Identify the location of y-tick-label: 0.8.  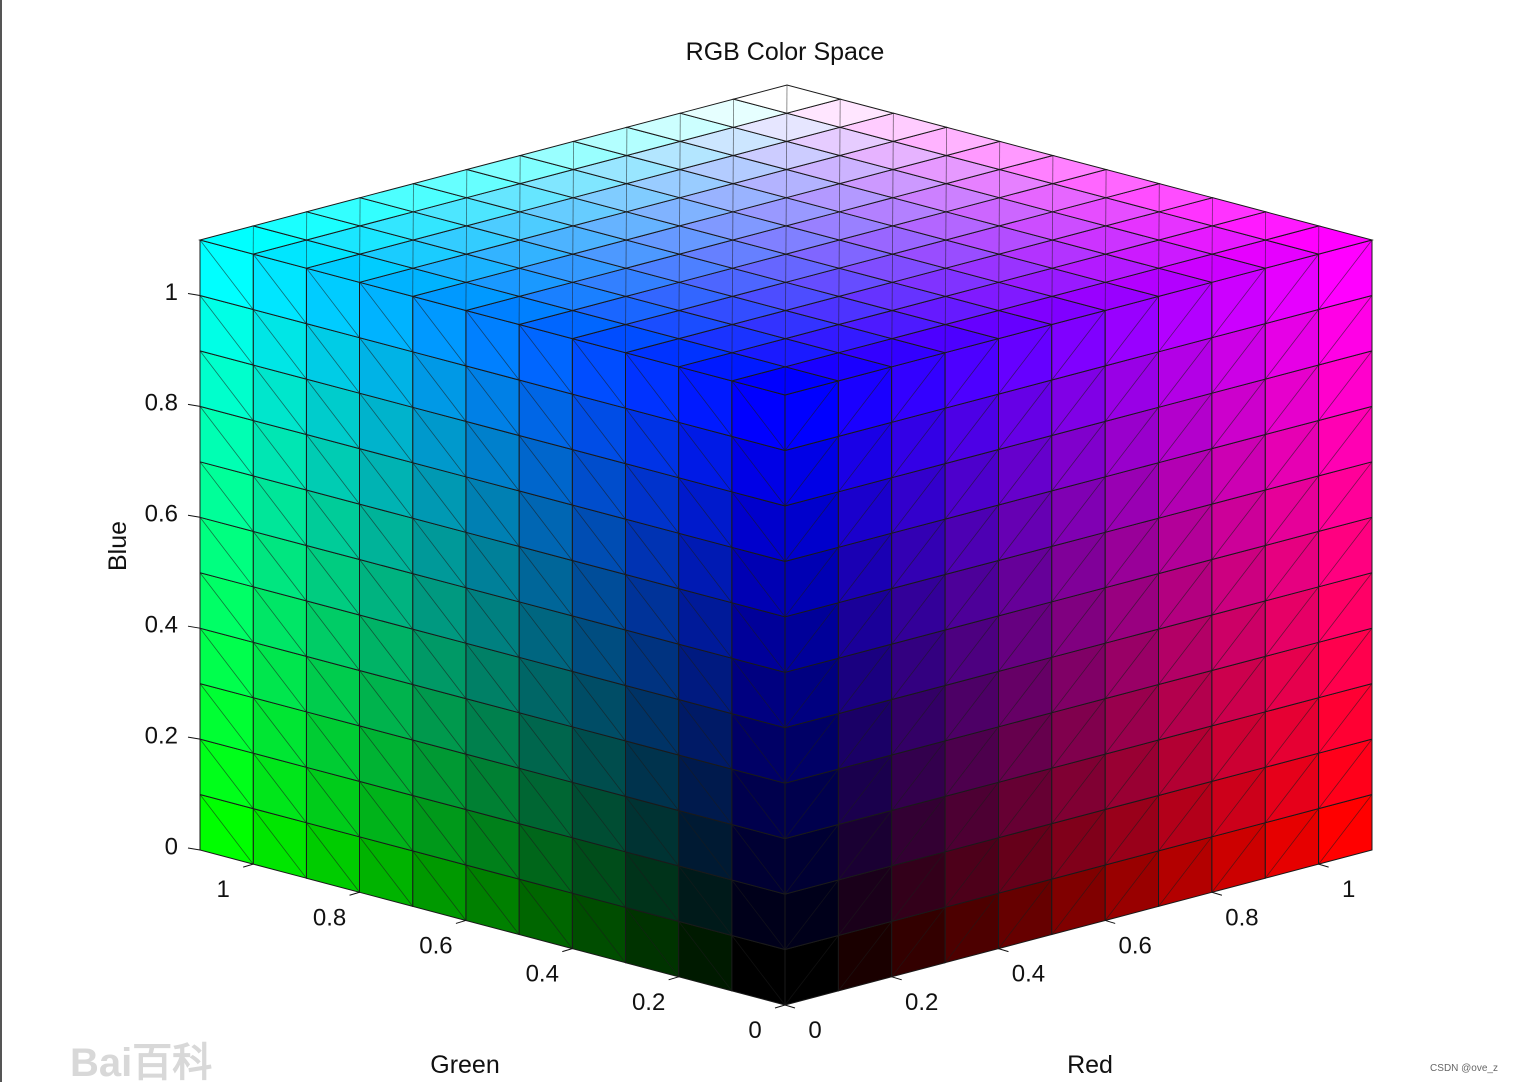
(329, 917).